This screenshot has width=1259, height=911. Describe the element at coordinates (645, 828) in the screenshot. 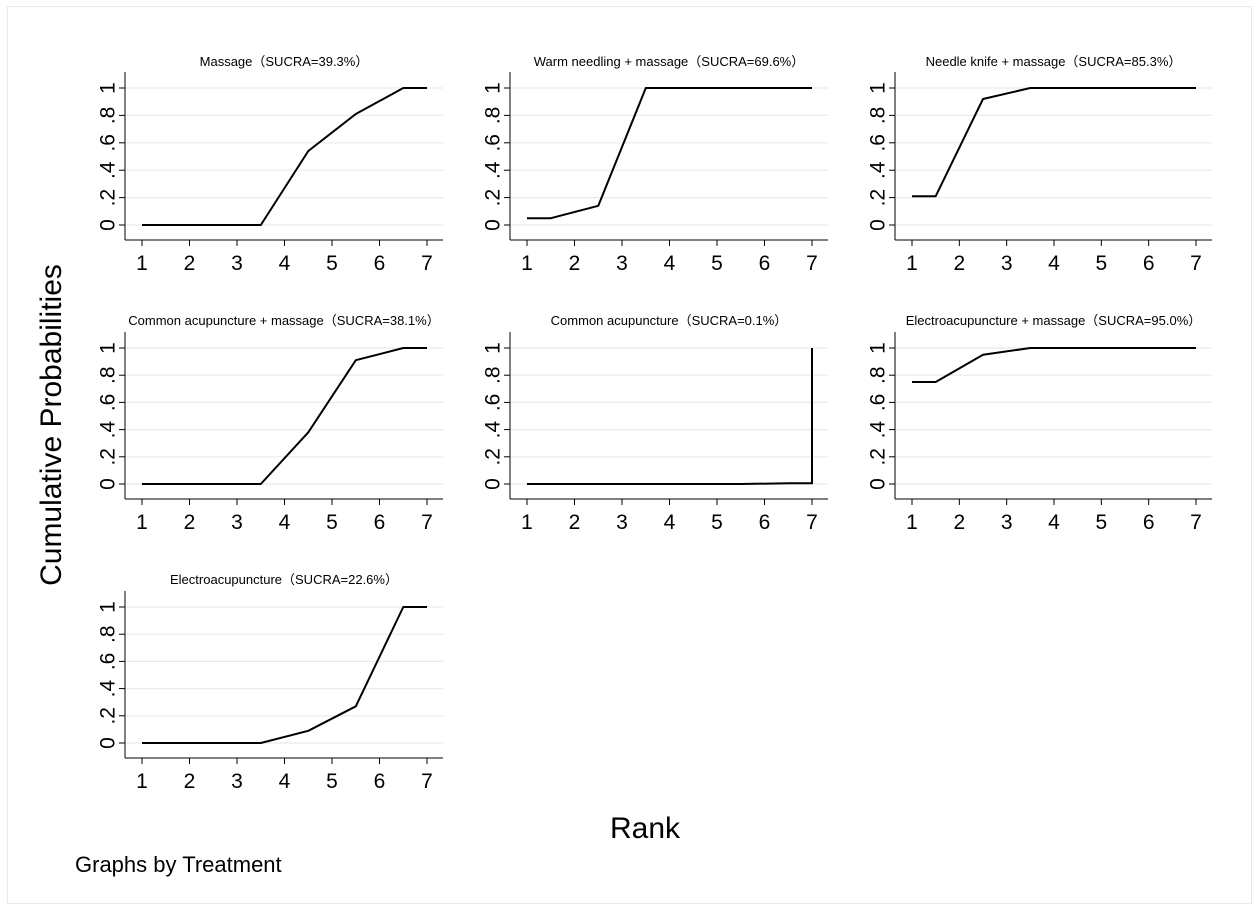

I see `x-axis-title: Rank` at that location.